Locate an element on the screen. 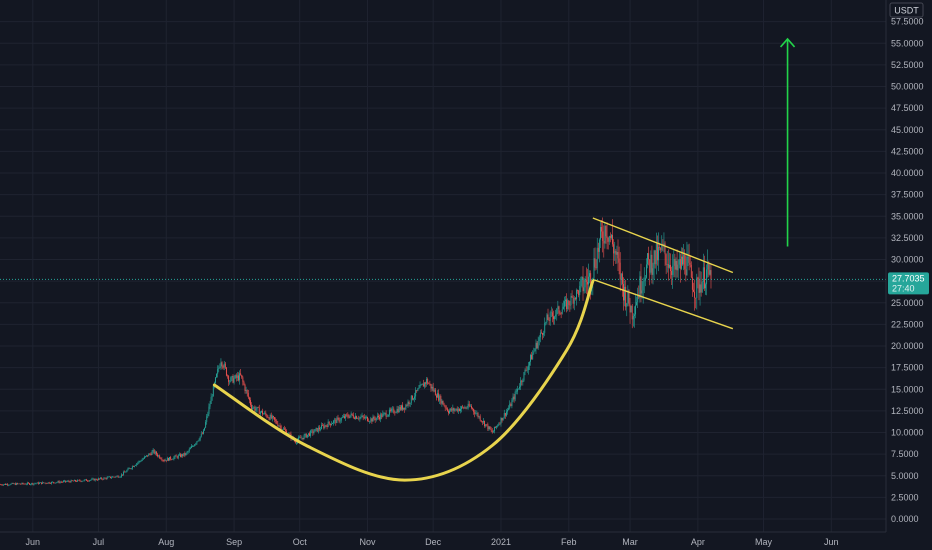  x-tick-label: Jun is located at coordinates (33, 542).